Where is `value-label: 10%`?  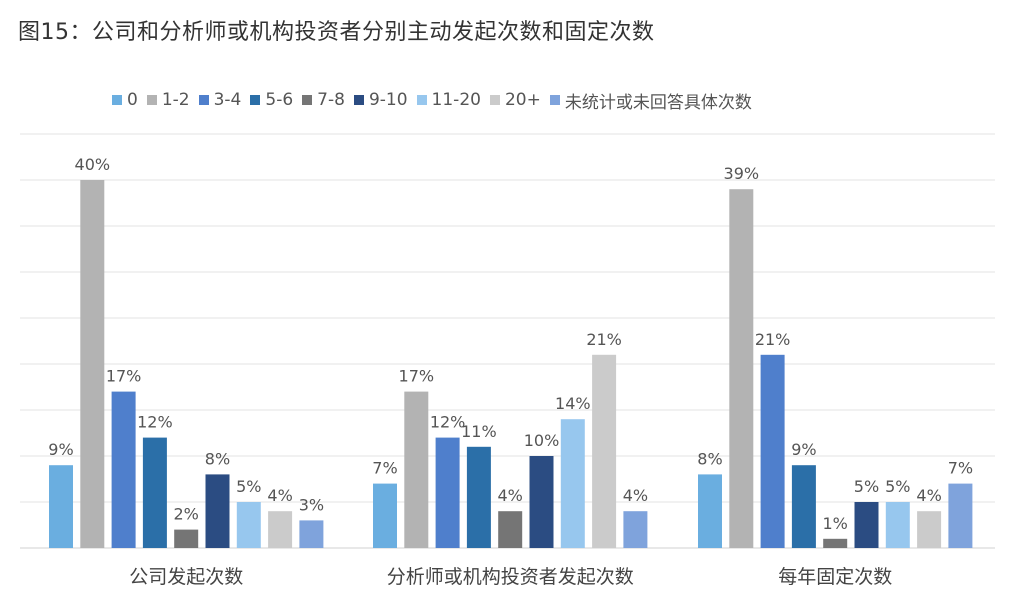
value-label: 10% is located at coordinates (542, 440).